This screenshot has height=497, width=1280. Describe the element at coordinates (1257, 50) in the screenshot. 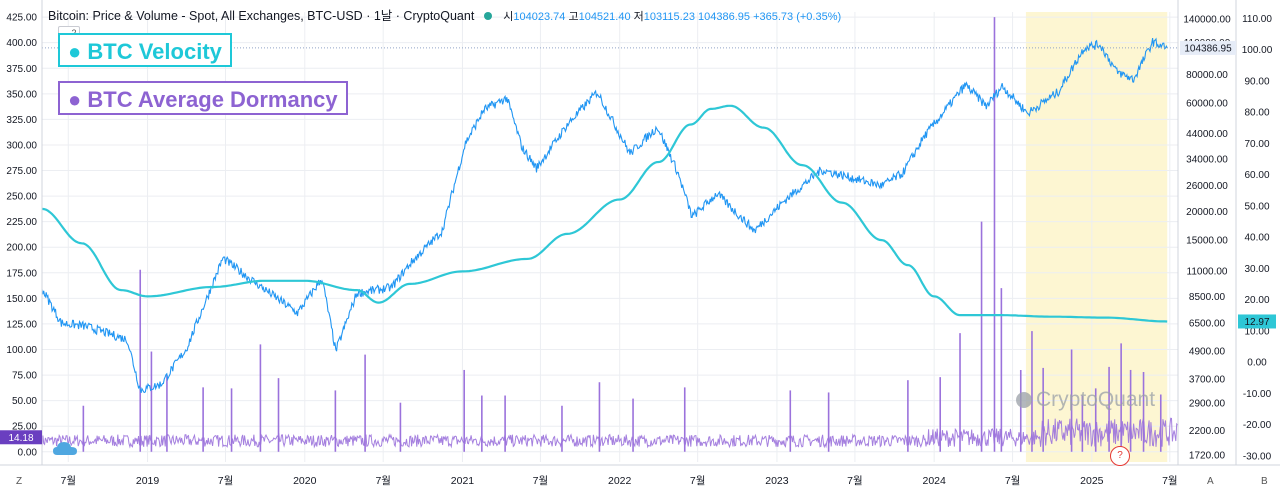

I see `velocity-axis-tick-label: 100.00` at that location.